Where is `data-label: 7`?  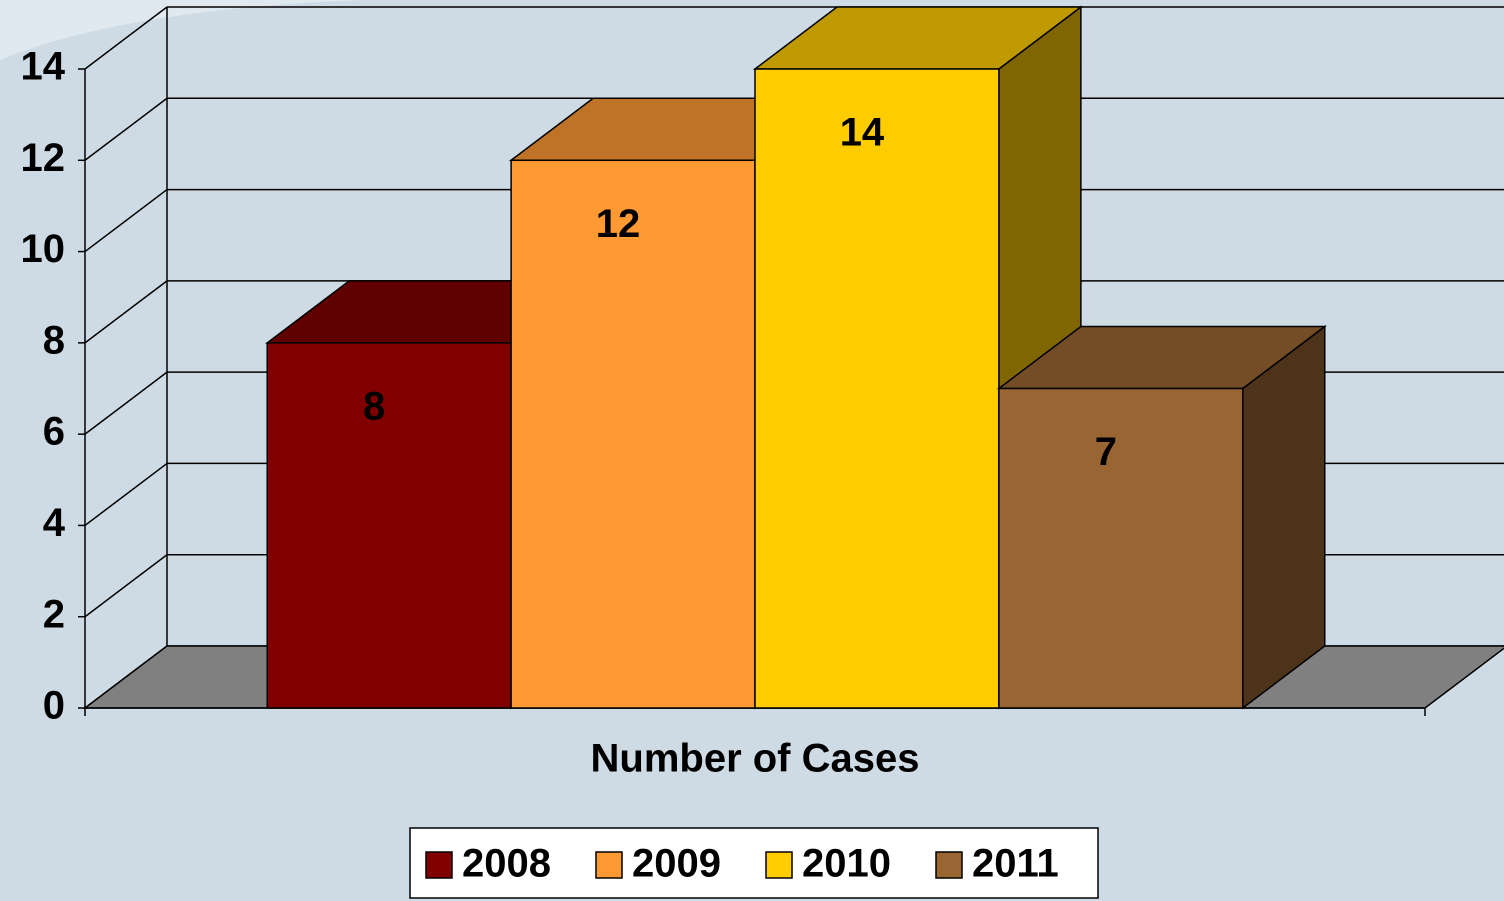
data-label: 7 is located at coordinates (1106, 452).